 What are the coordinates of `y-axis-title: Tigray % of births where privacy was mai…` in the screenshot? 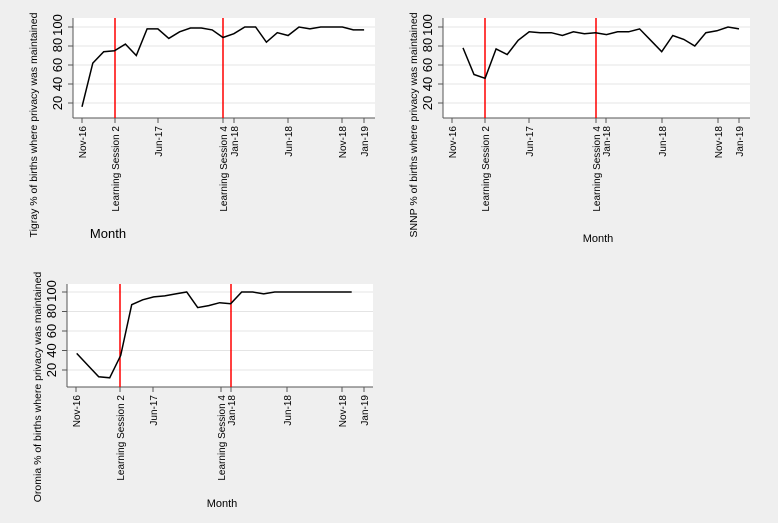 It's located at (34, 124).